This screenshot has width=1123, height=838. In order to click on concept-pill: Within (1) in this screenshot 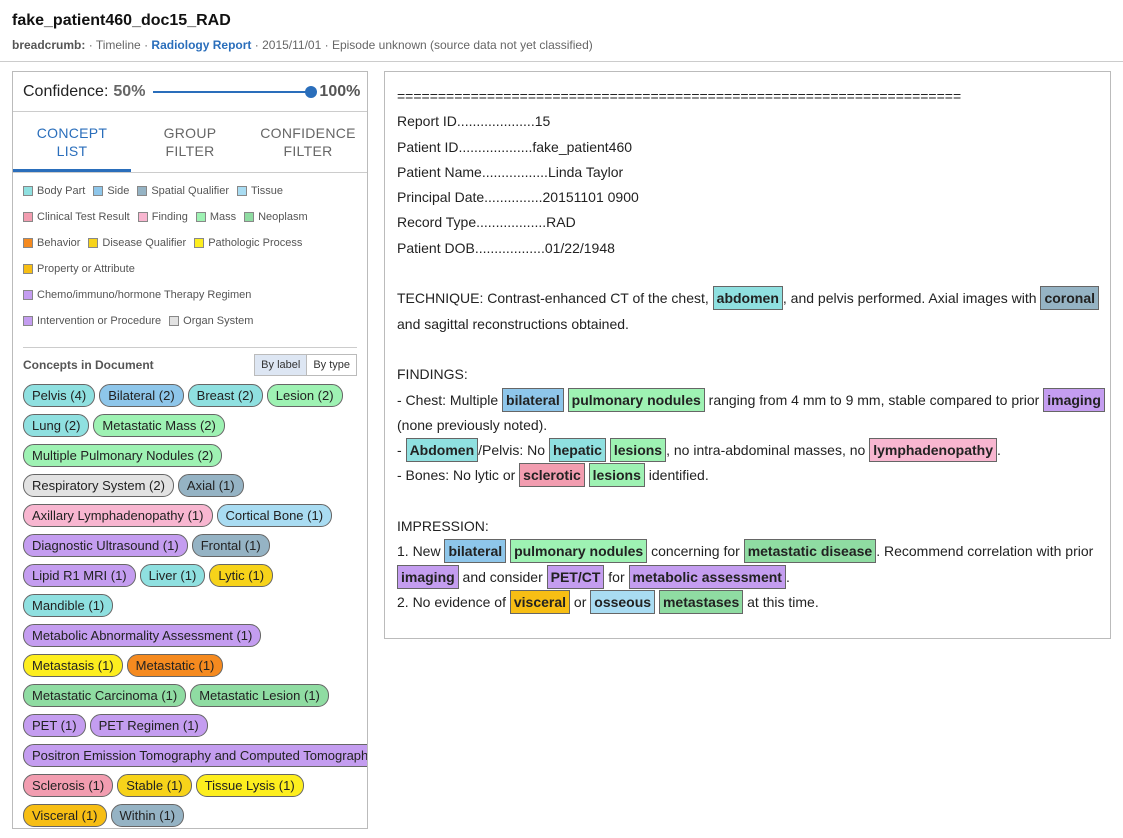, I will do `click(147, 815)`.